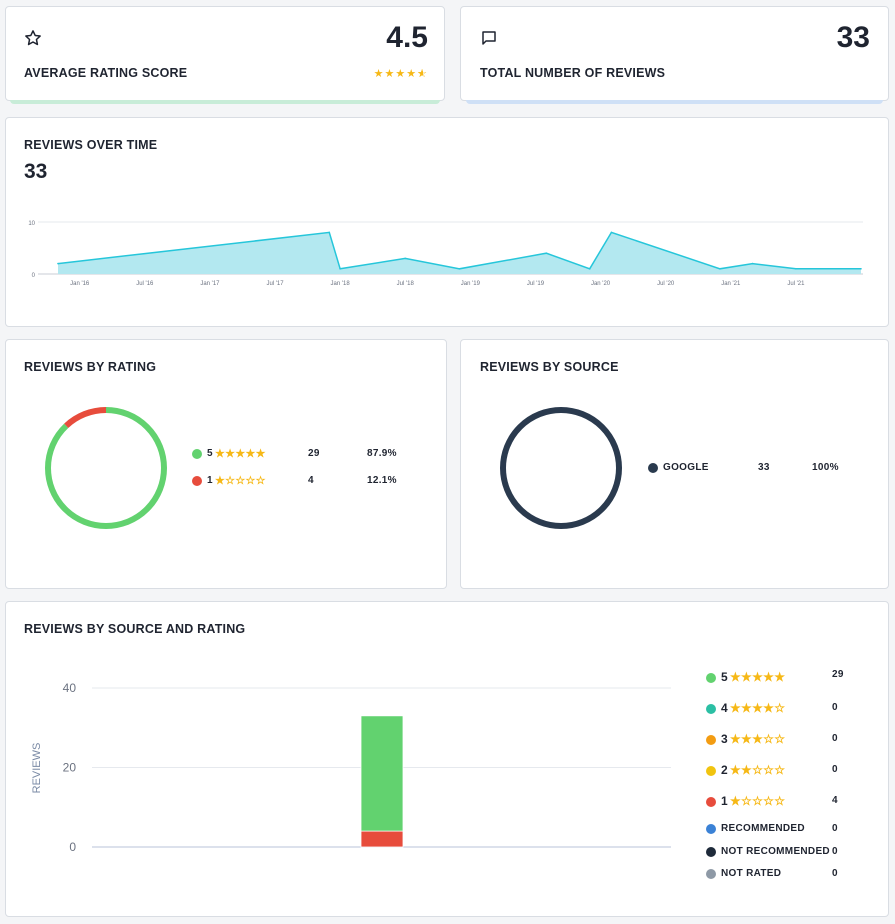 This screenshot has height=924, width=895. Describe the element at coordinates (674, 53) in the screenshot. I see `total-reviews-card: TOTAL NUMBER OF REVIEWS 33` at that location.